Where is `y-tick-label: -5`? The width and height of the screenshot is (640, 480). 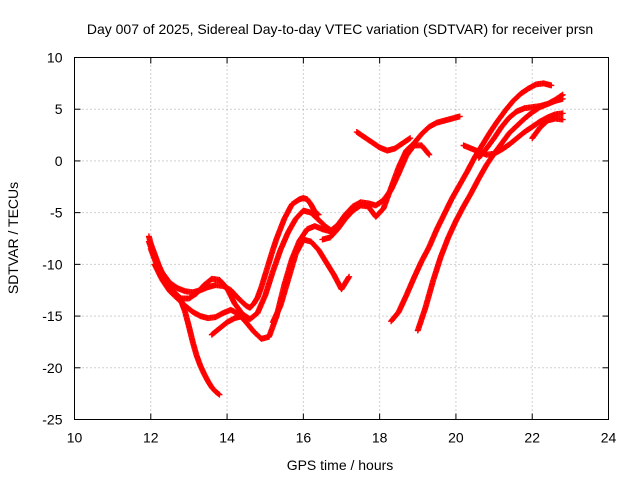
y-tick-label: -5 is located at coordinates (56, 213).